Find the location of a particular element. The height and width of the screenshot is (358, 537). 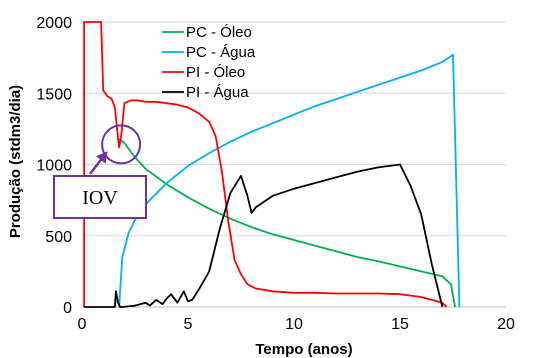

x-tick-label: 10 is located at coordinates (294, 324).